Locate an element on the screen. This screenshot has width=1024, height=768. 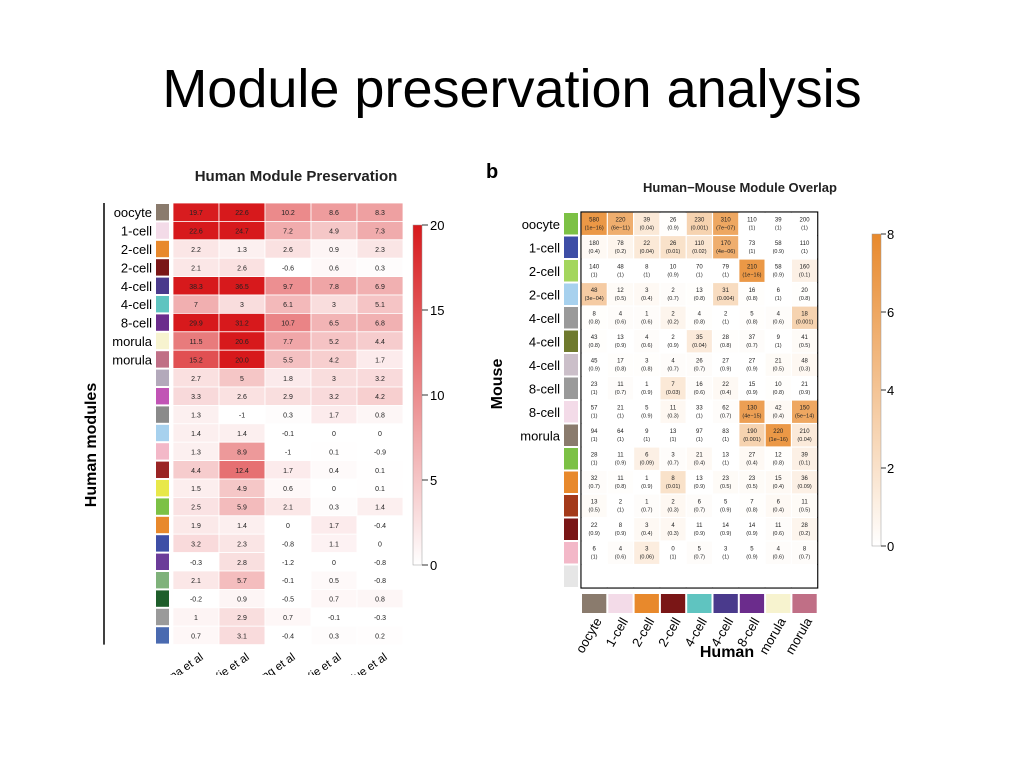
cell-count: 190 is located at coordinates (752, 432).